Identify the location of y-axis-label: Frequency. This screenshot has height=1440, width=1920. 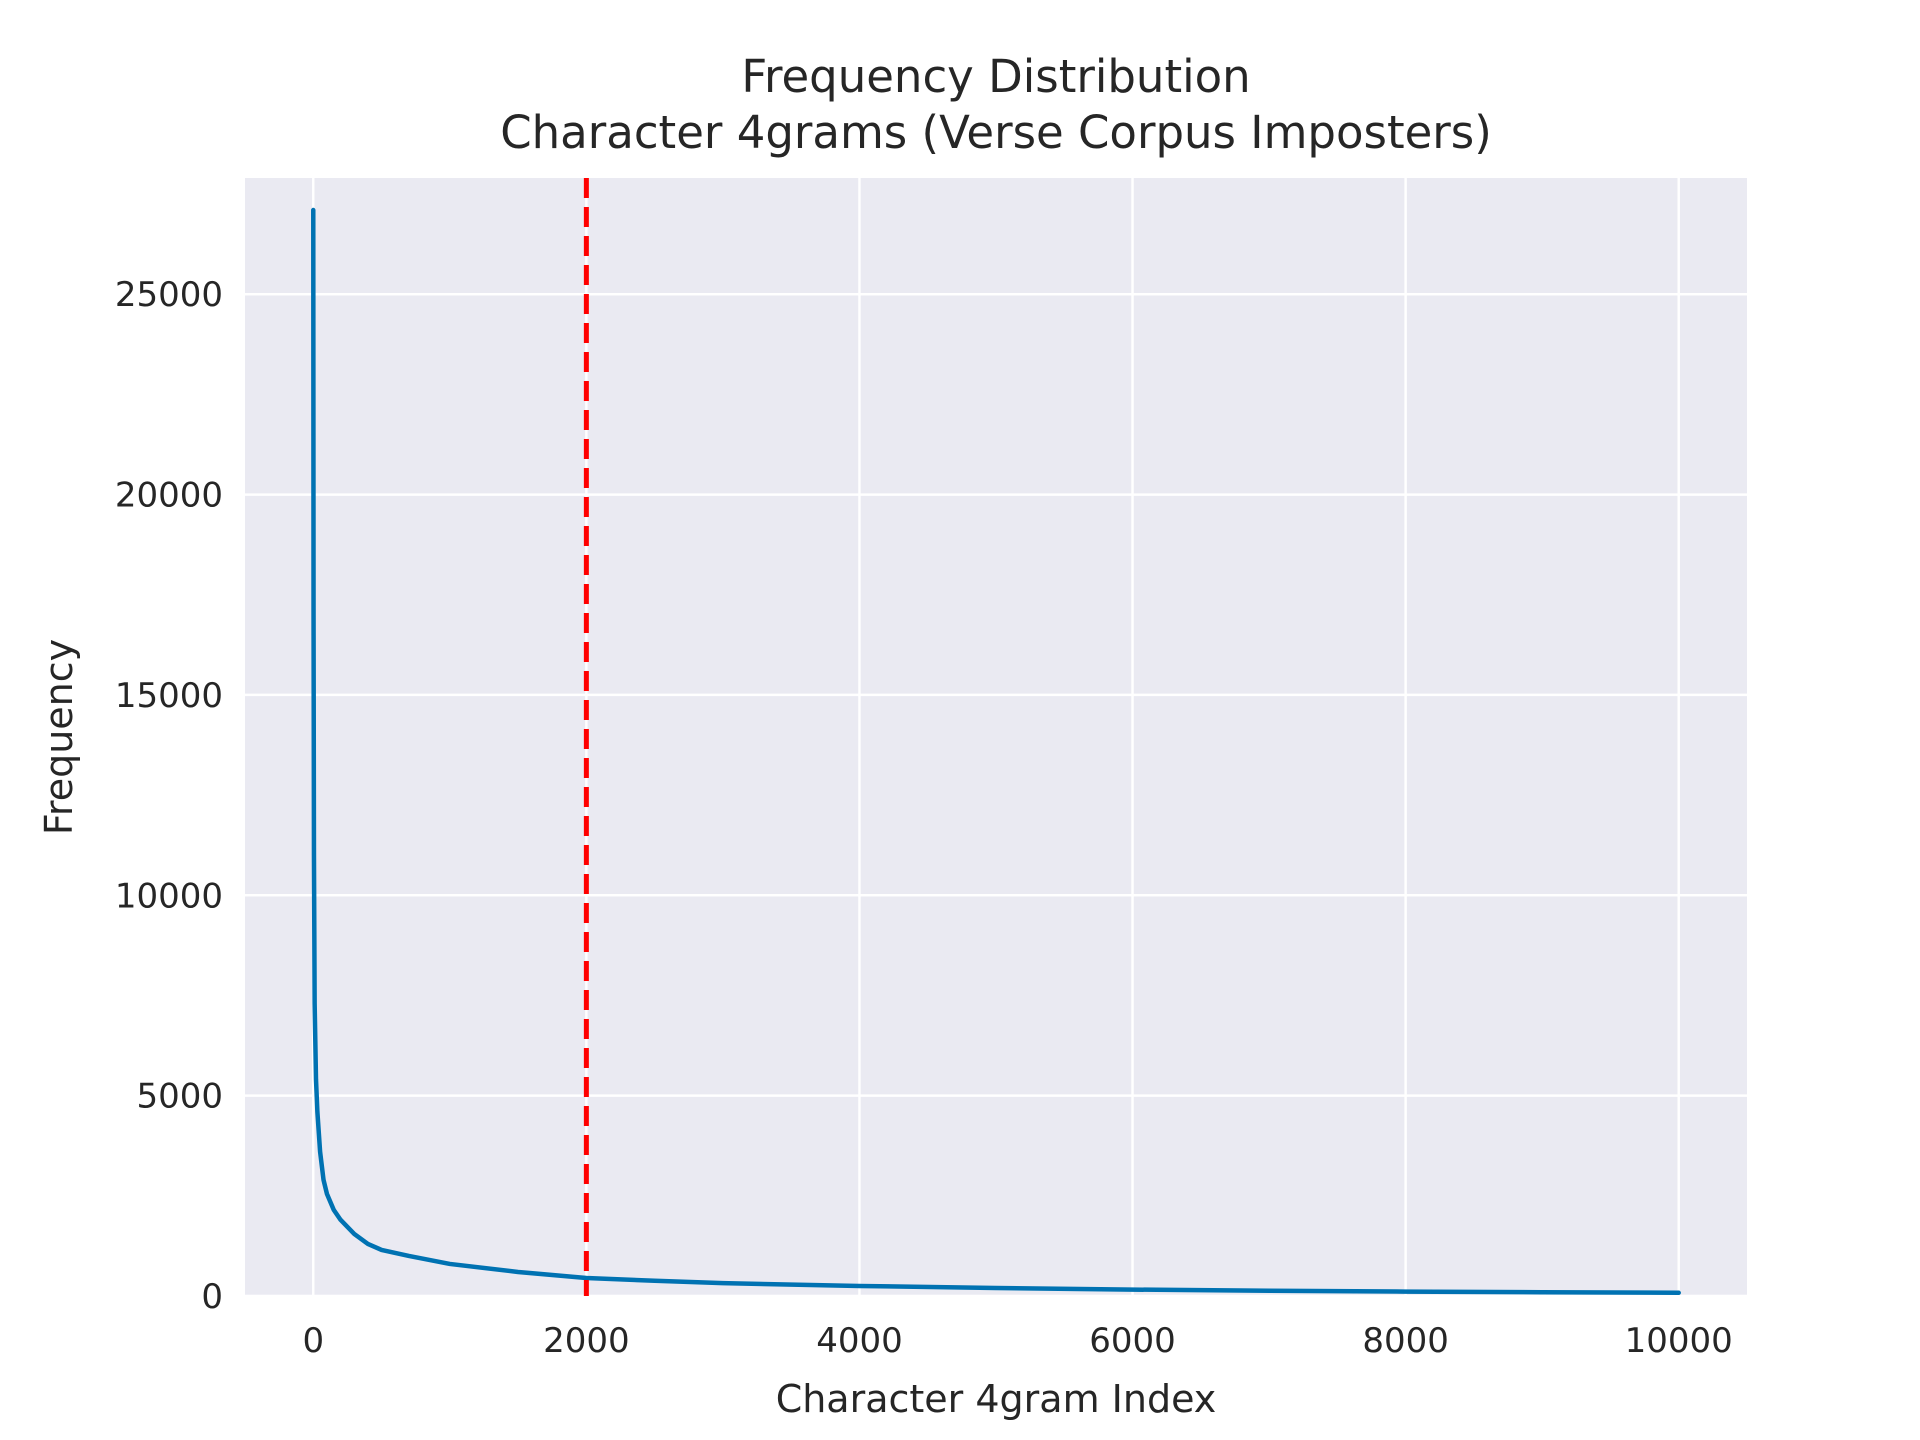
(59, 737).